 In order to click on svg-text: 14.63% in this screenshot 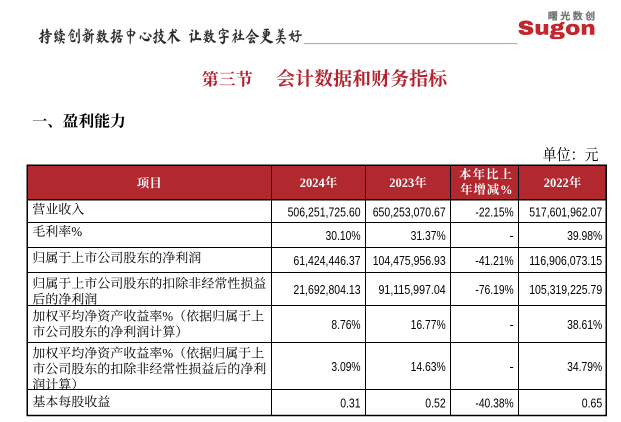, I will do `click(428, 367)`.